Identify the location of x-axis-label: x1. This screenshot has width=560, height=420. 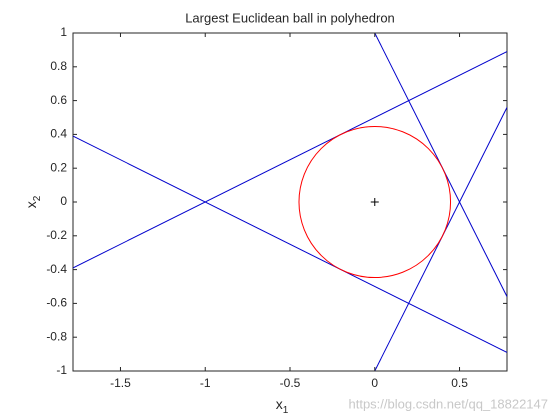
(282, 406).